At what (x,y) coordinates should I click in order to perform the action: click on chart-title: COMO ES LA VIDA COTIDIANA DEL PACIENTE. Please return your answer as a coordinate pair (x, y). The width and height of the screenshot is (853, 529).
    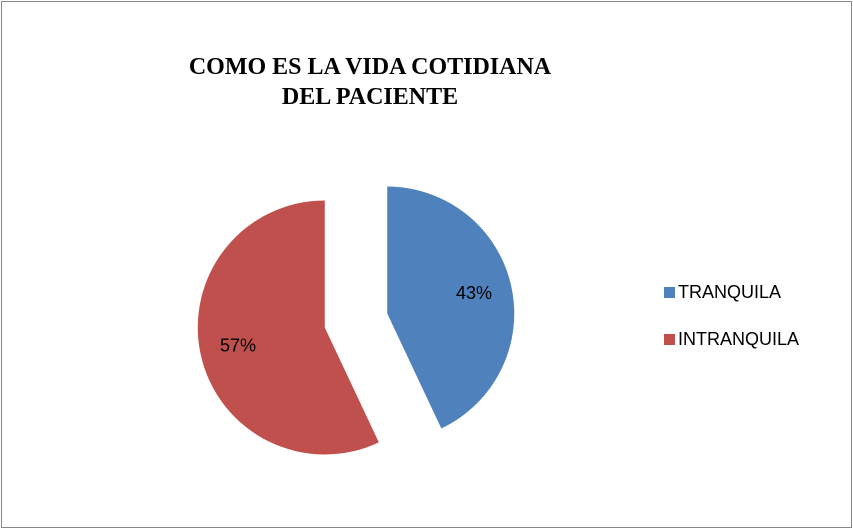
    Looking at the image, I should click on (370, 82).